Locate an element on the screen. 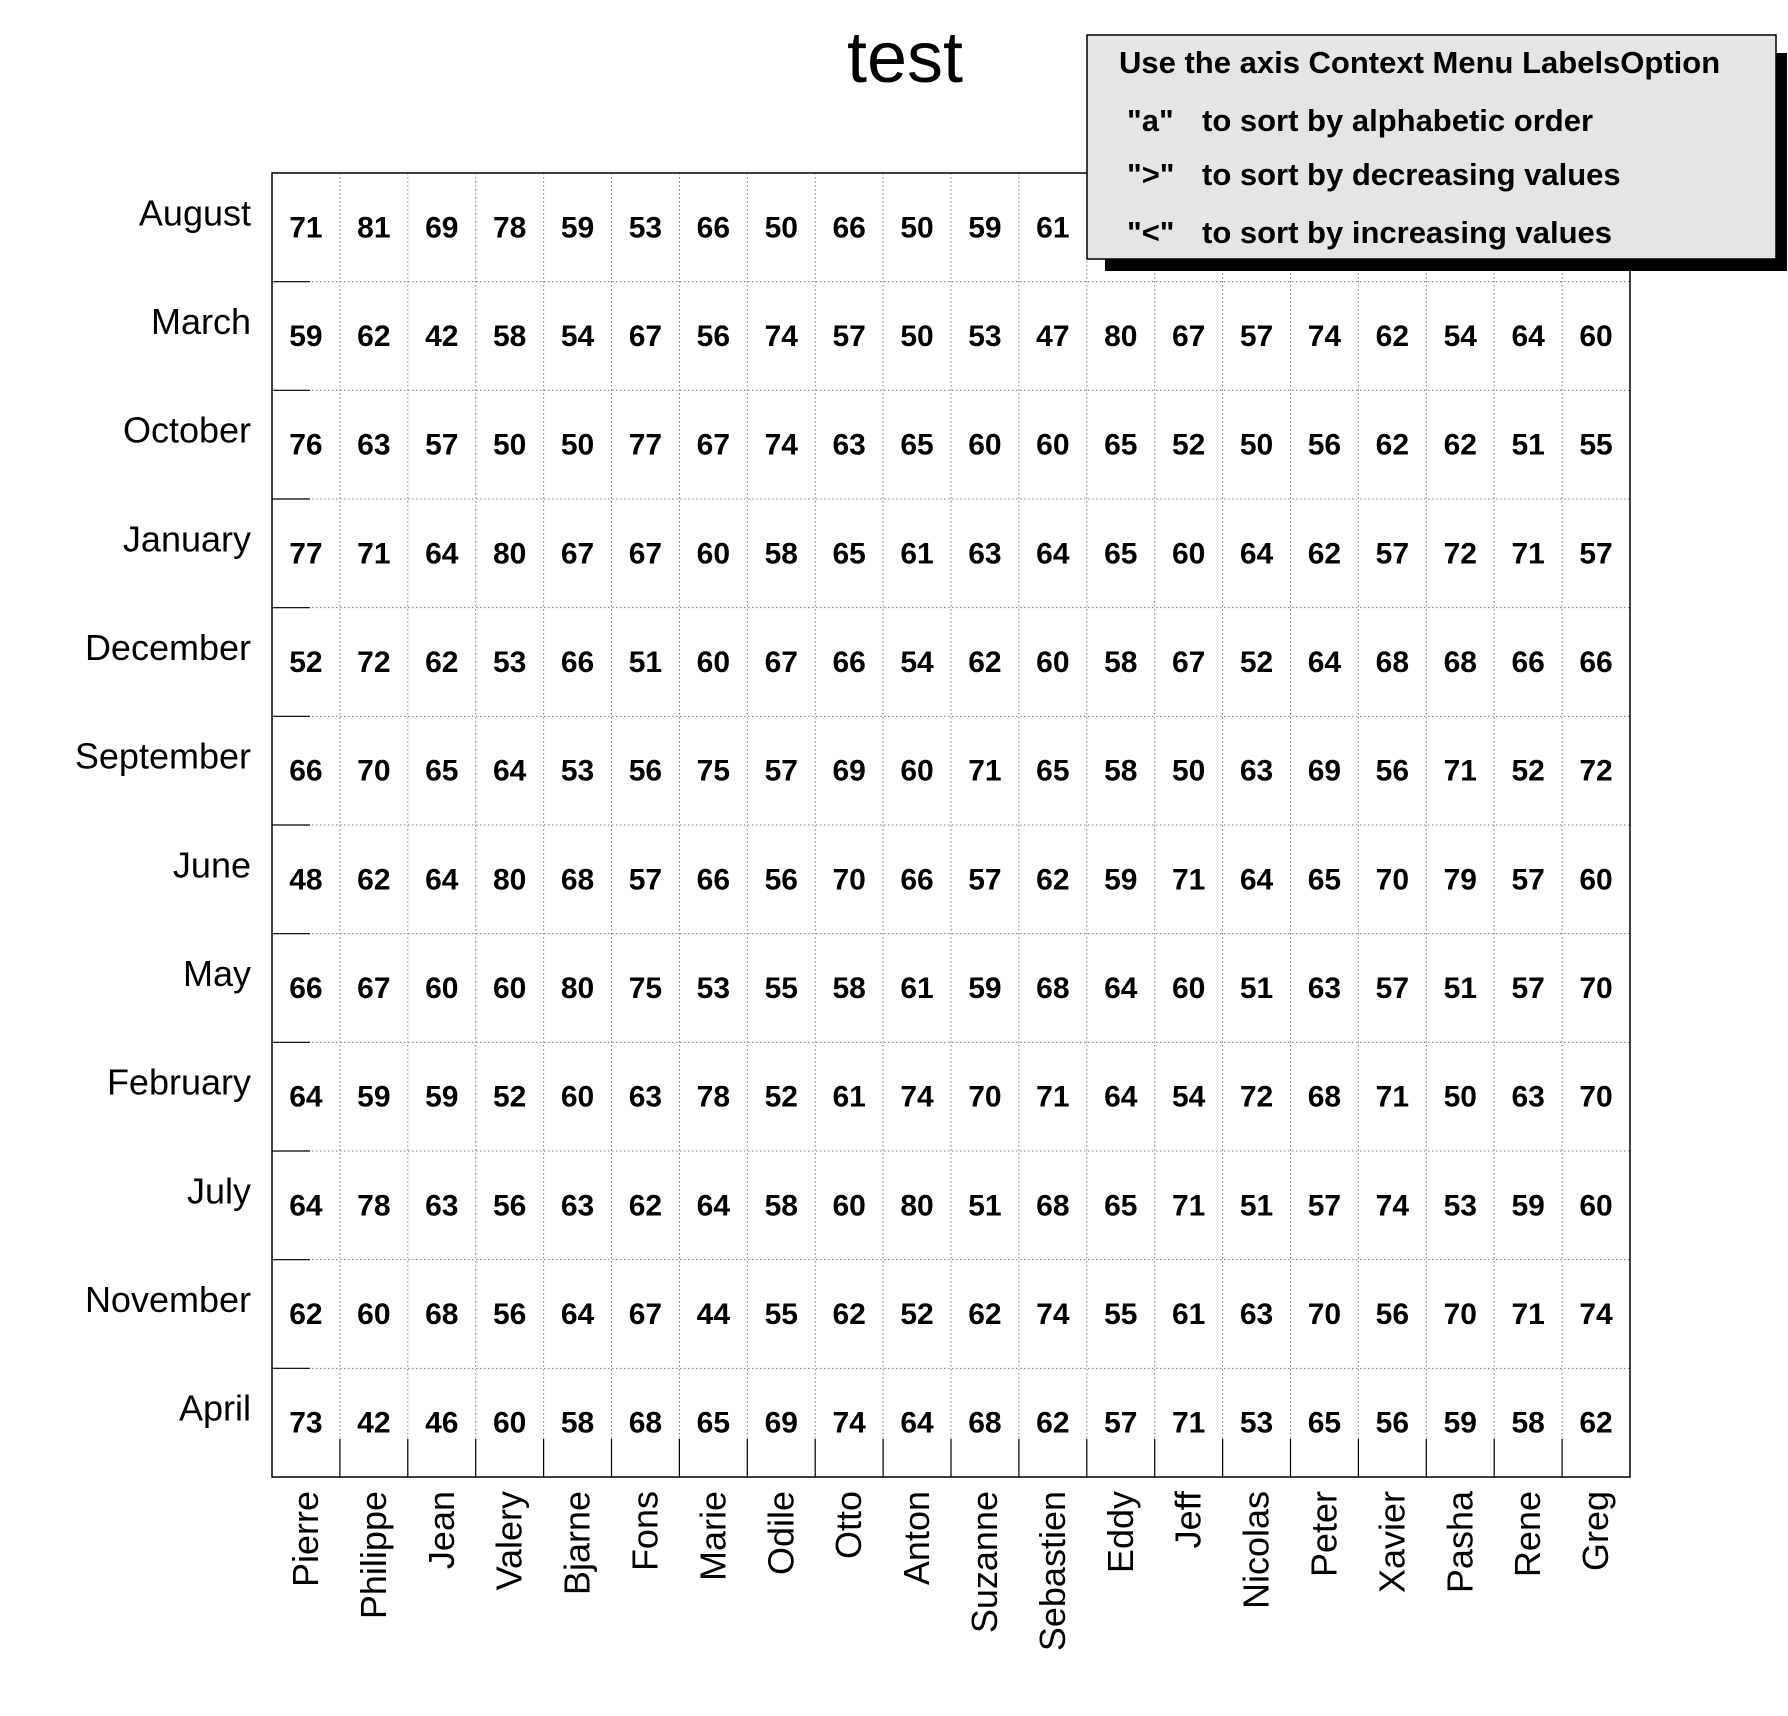 The width and height of the screenshot is (1788, 1716). column-label: Jeff is located at coordinates (1188, 1519).